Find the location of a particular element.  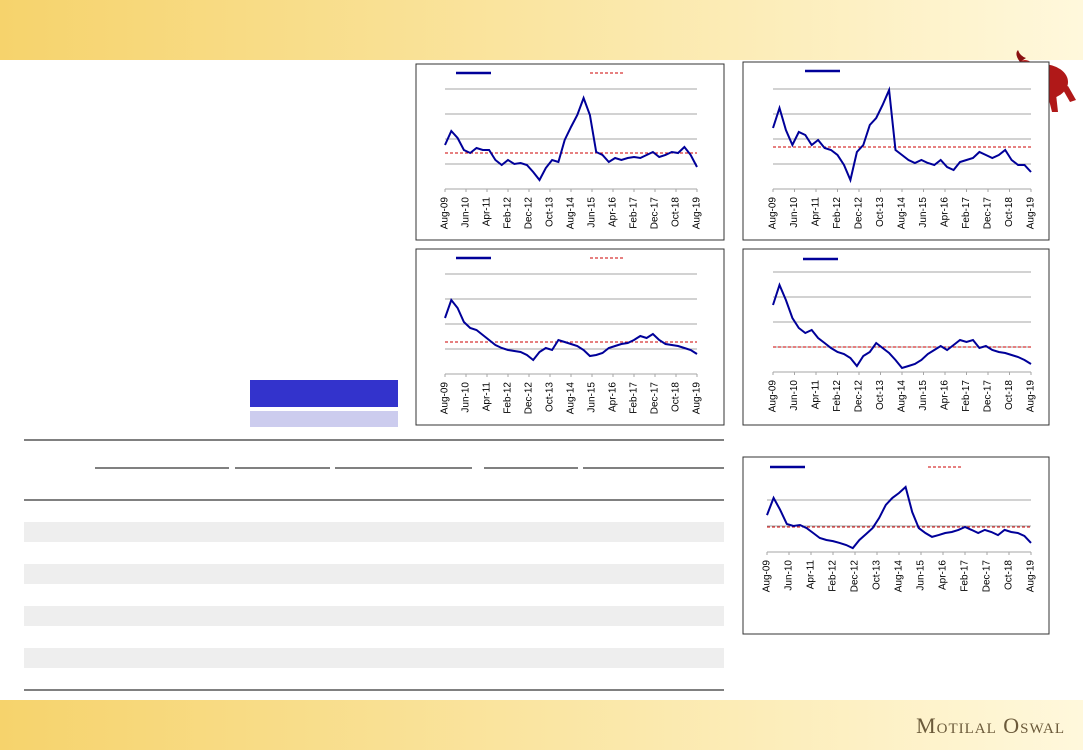

header-band is located at coordinates (541, 30).